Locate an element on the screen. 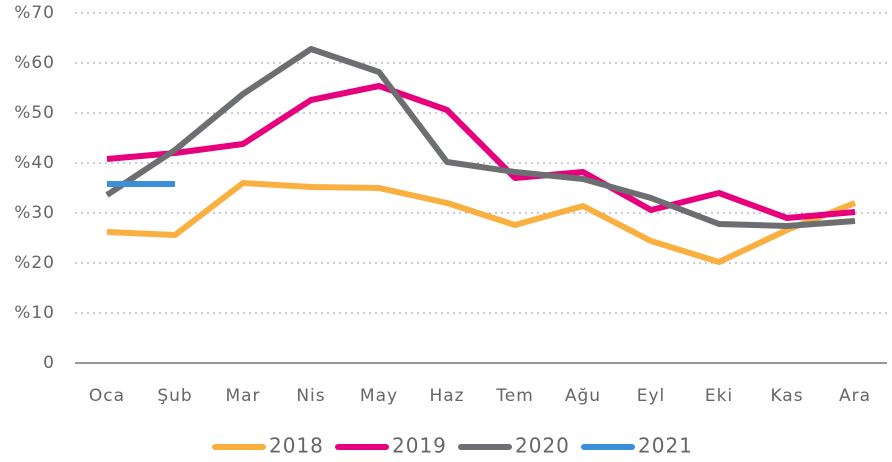  y-tick-label: %10 is located at coordinates (34, 313).